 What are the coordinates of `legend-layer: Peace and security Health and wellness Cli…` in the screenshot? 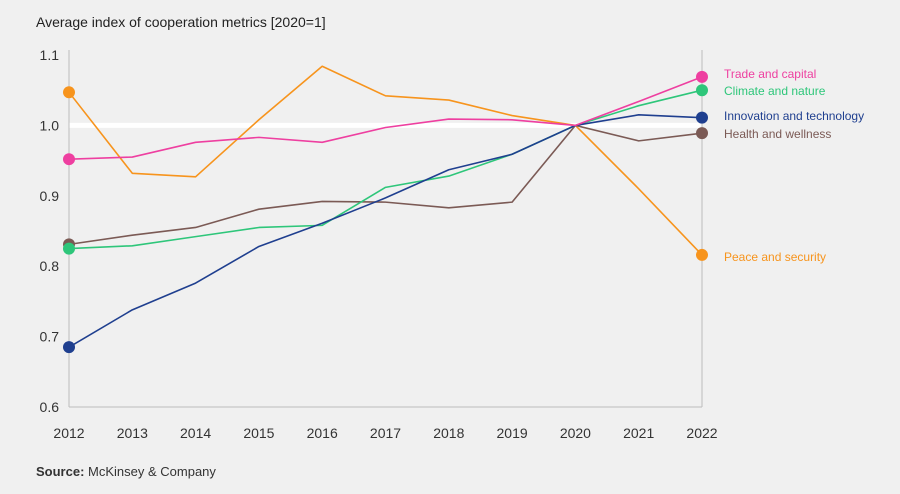 It's located at (794, 165).